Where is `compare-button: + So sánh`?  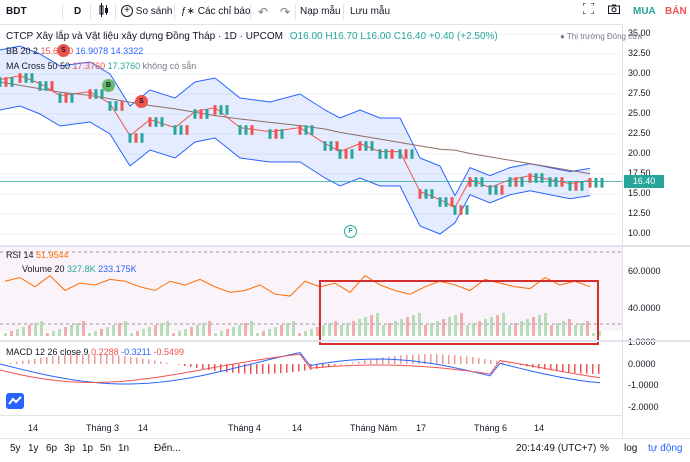
compare-button: + So sánh is located at coordinates (146, 12).